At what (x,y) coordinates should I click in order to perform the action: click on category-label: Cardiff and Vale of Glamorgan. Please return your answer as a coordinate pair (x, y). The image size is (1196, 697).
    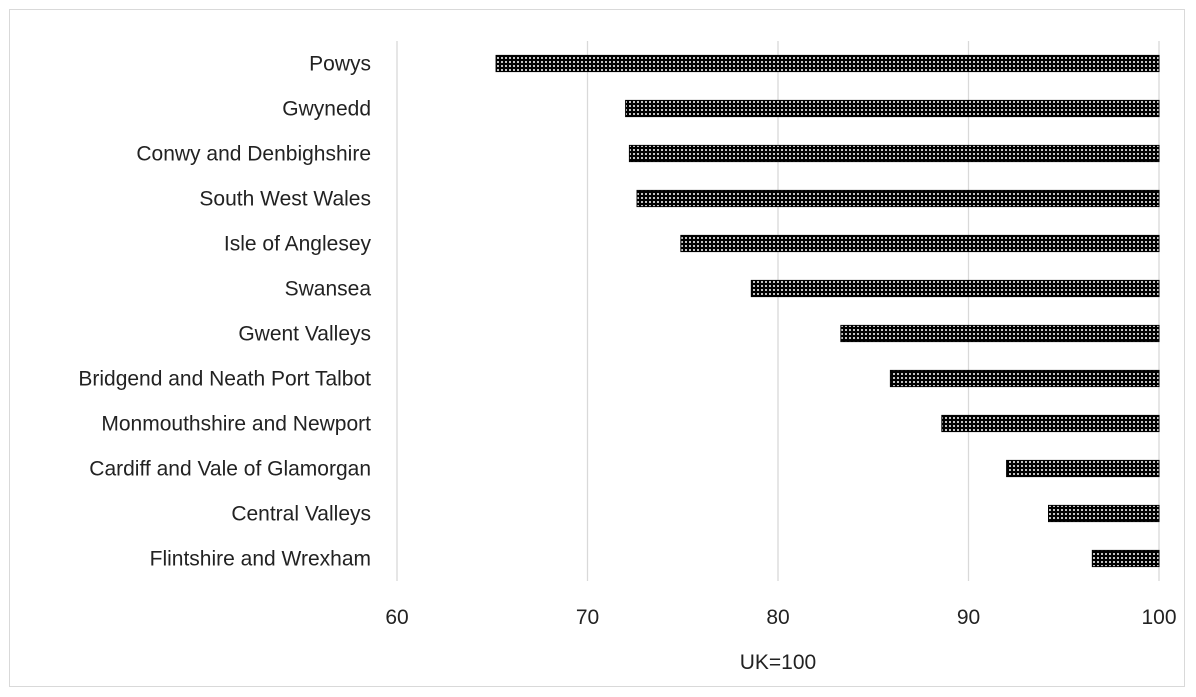
    Looking at the image, I should click on (230, 469).